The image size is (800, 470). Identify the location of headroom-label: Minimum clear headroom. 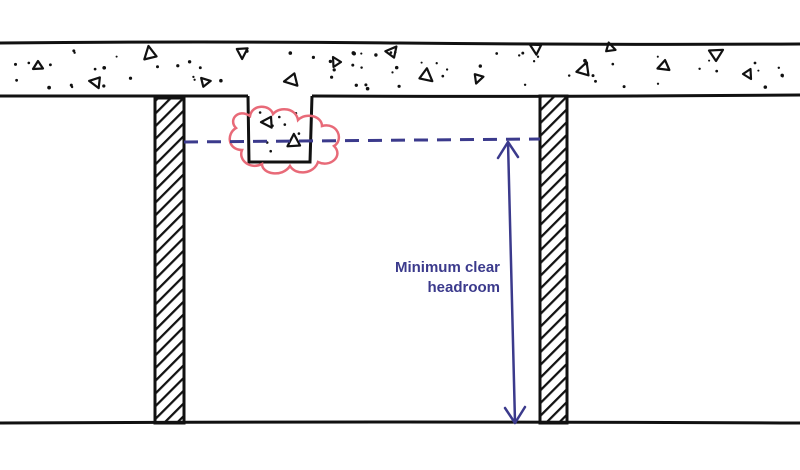
(420, 278).